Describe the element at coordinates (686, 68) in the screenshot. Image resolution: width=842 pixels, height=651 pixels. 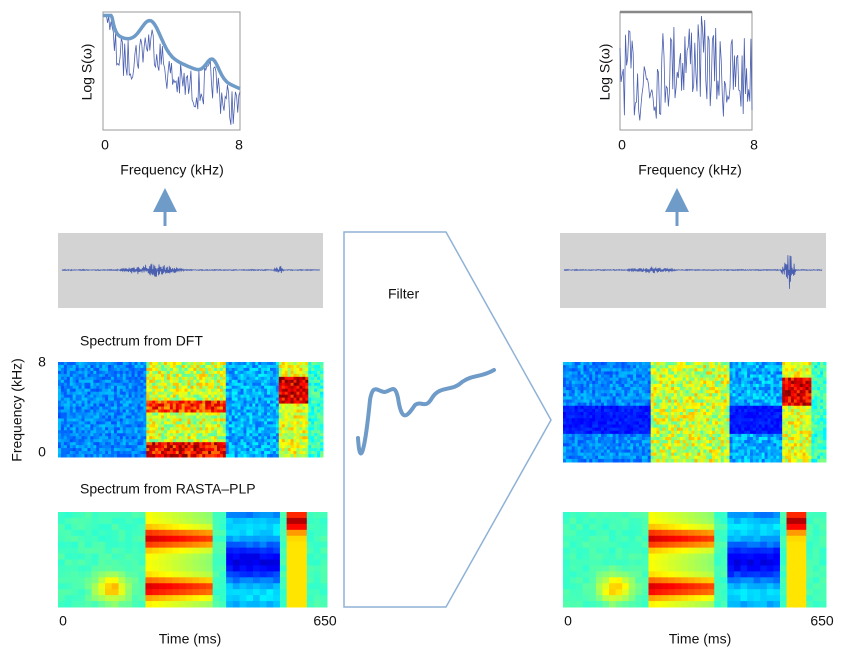
I see `spectrum-plot` at that location.